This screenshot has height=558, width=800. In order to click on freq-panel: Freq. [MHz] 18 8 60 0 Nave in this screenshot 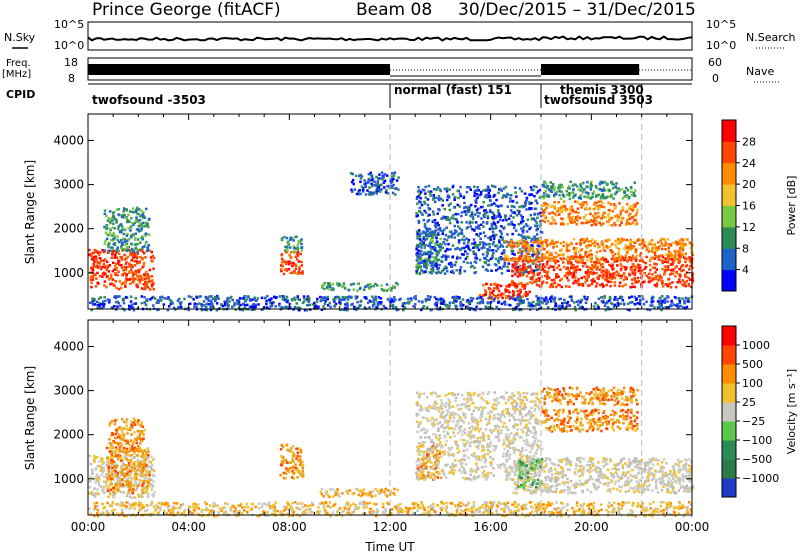, I will do `click(391, 70)`.